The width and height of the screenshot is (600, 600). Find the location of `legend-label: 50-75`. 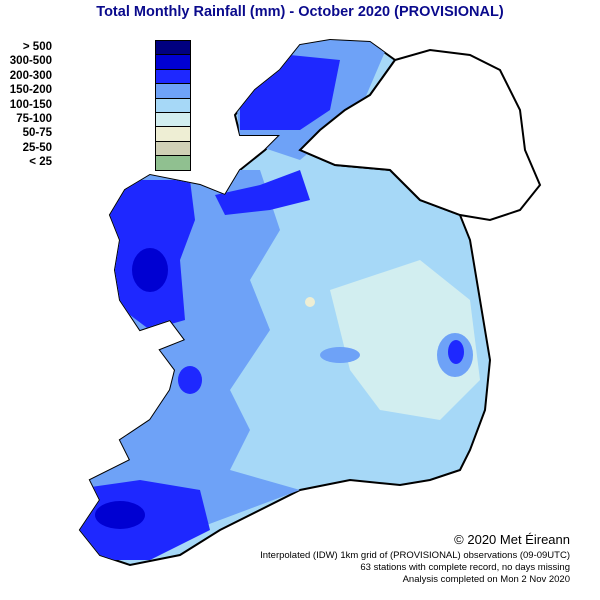

legend-label: 50-75 is located at coordinates (37, 133).